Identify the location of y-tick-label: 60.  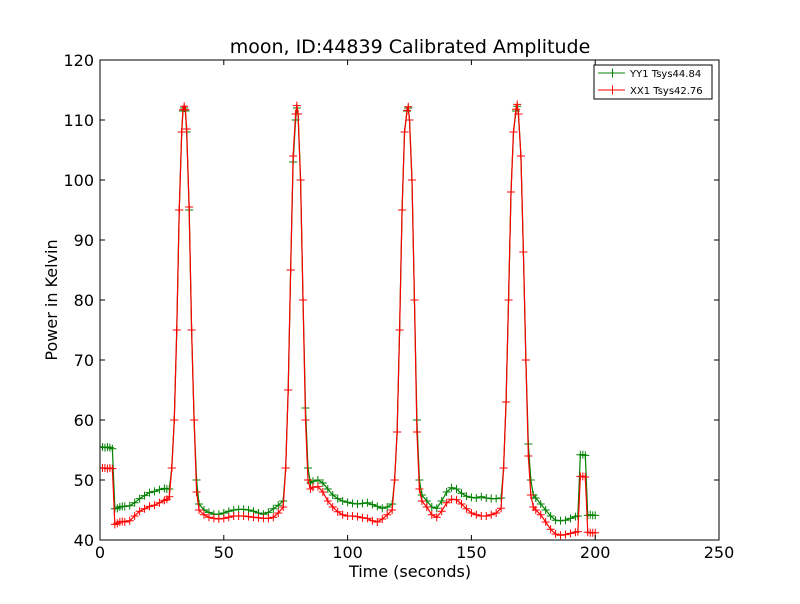
(84, 420).